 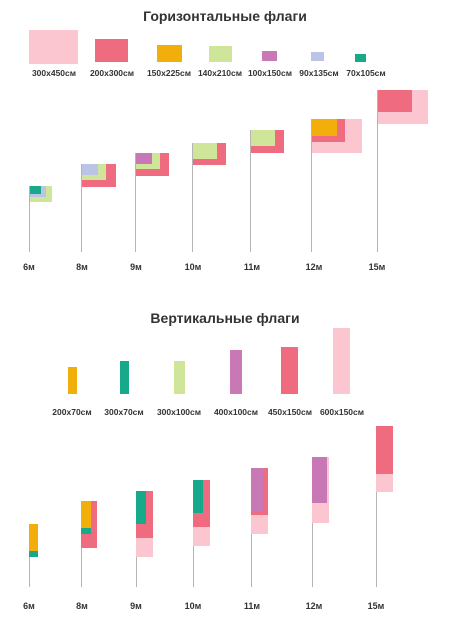 What do you see at coordinates (111, 50) in the screenshot?
I see `legend-swatch-200x300` at bounding box center [111, 50].